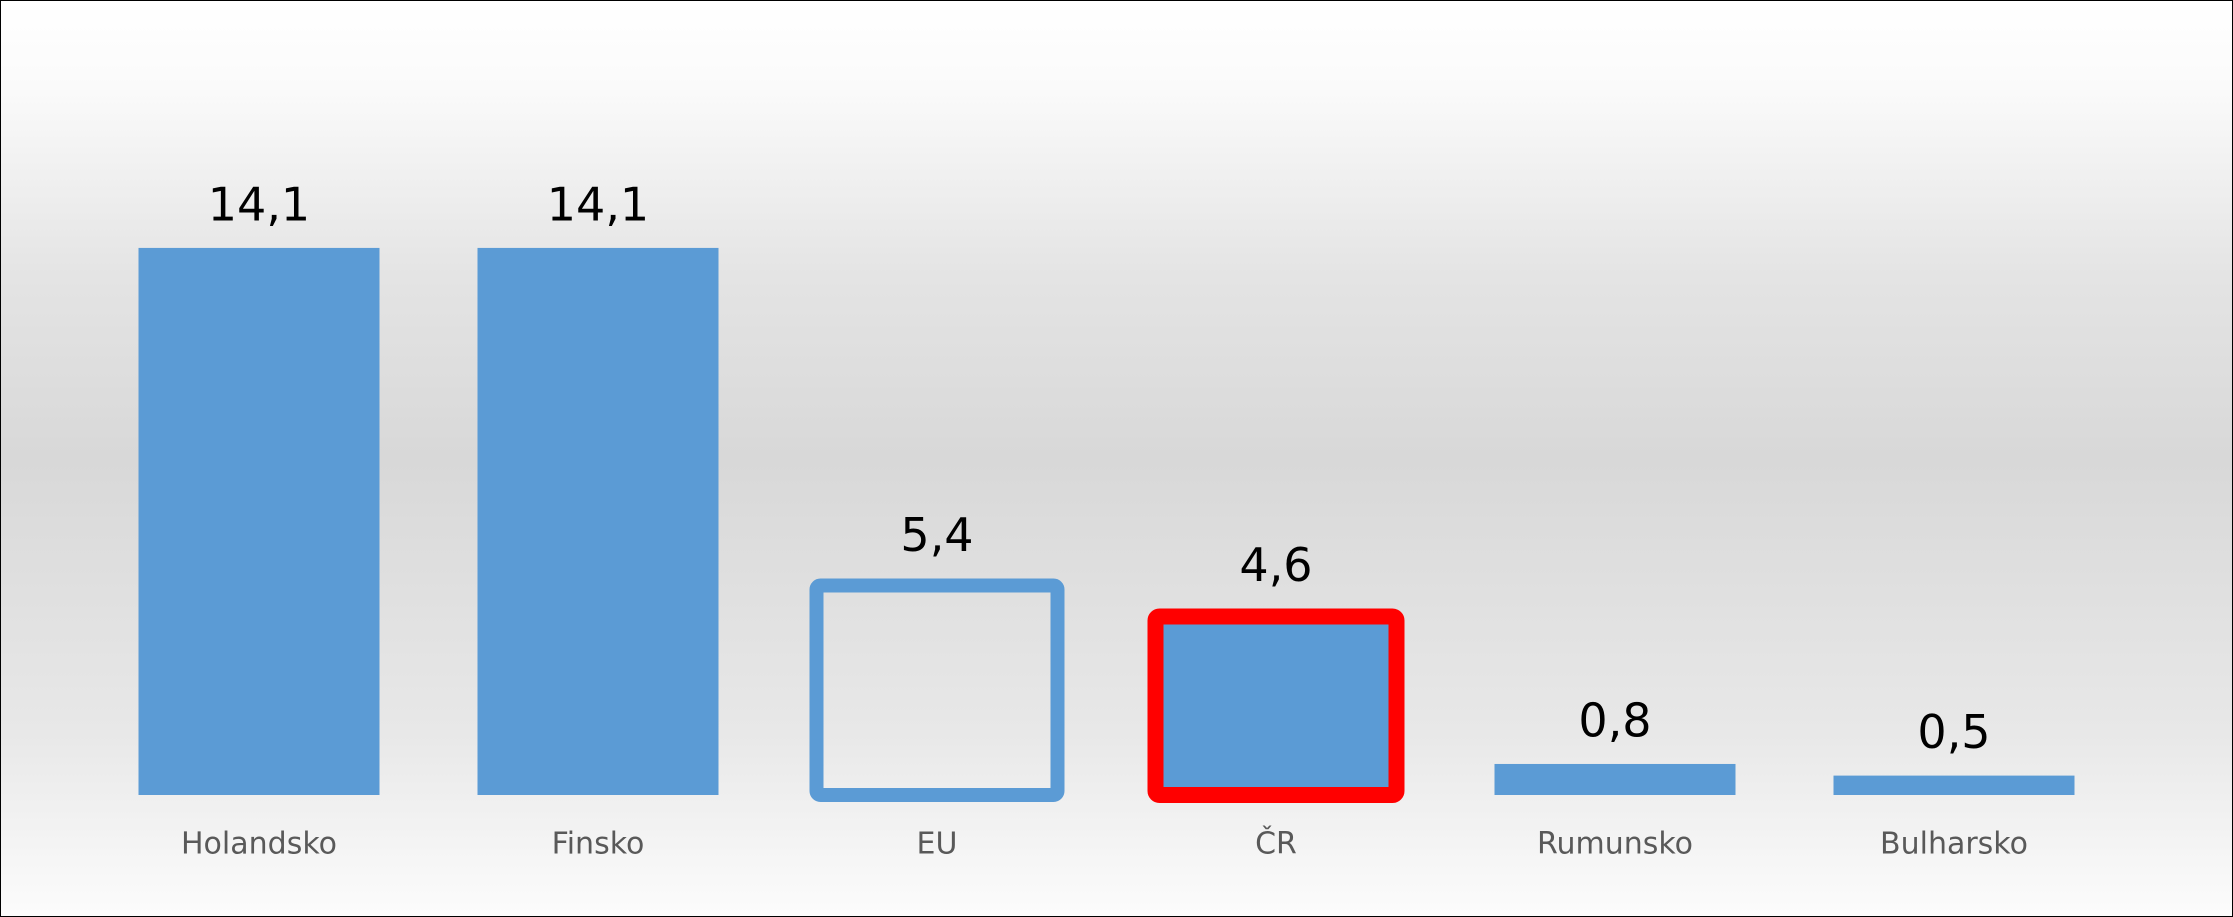  I want to click on x-tick-label: Finsko, so click(598, 844).